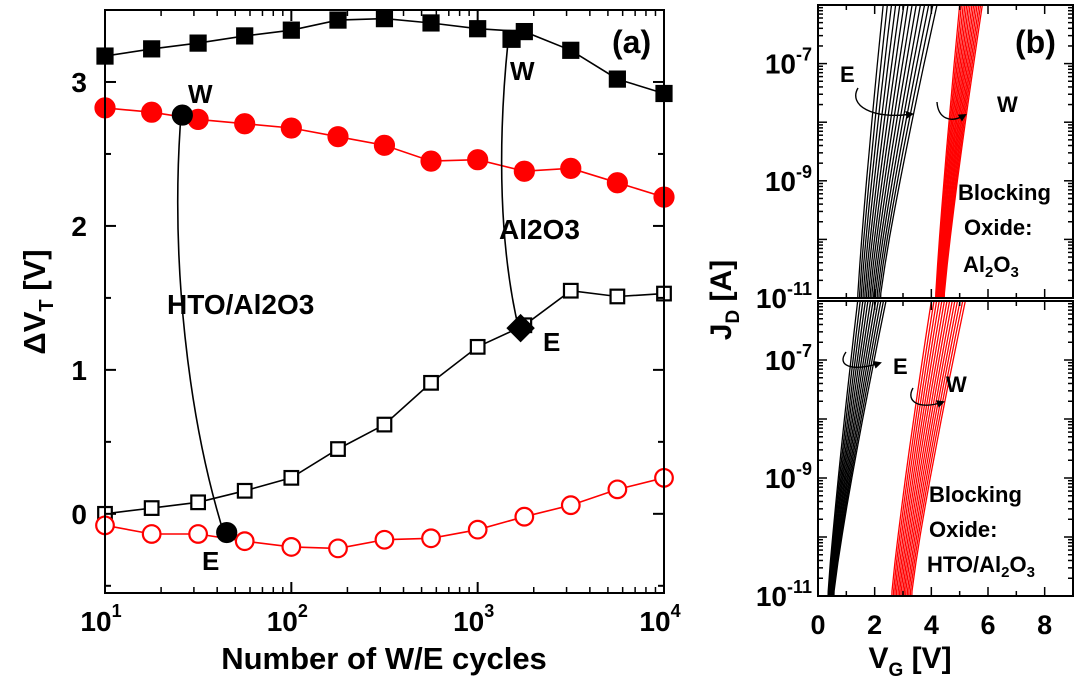 This screenshot has height=693, width=1077. I want to click on label-e-al2o3: E, so click(551, 342).